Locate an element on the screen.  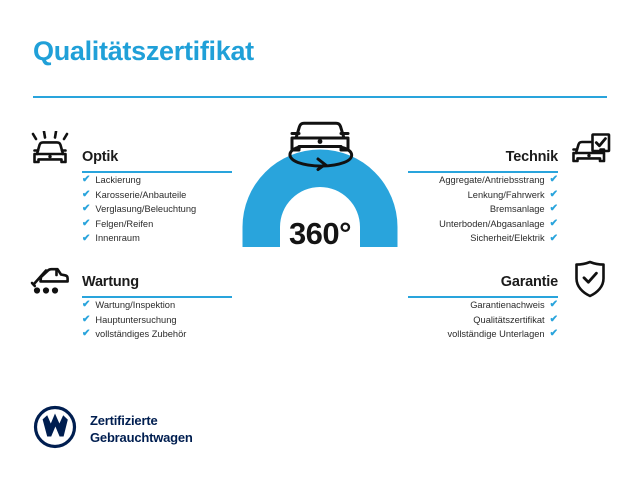
list-item: ✔ Lackierung is located at coordinates (157, 180).